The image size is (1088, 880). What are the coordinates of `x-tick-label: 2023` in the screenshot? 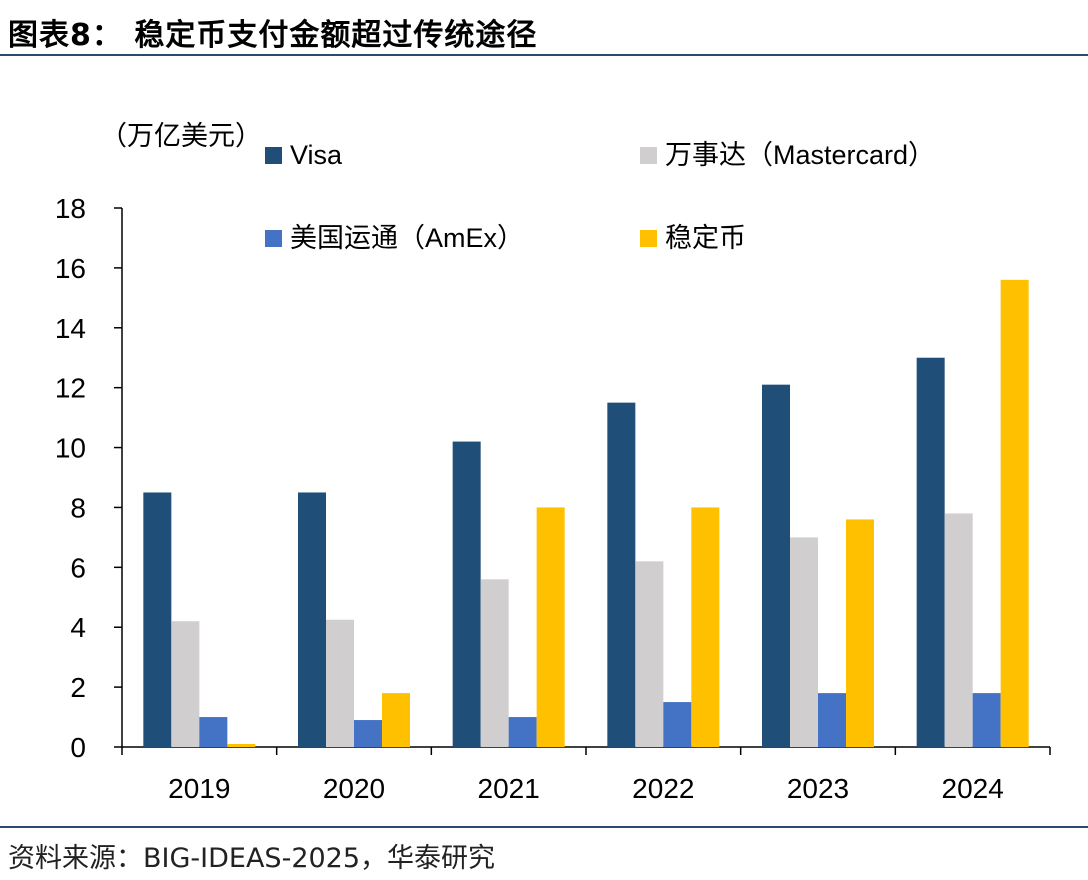 It's located at (818, 788).